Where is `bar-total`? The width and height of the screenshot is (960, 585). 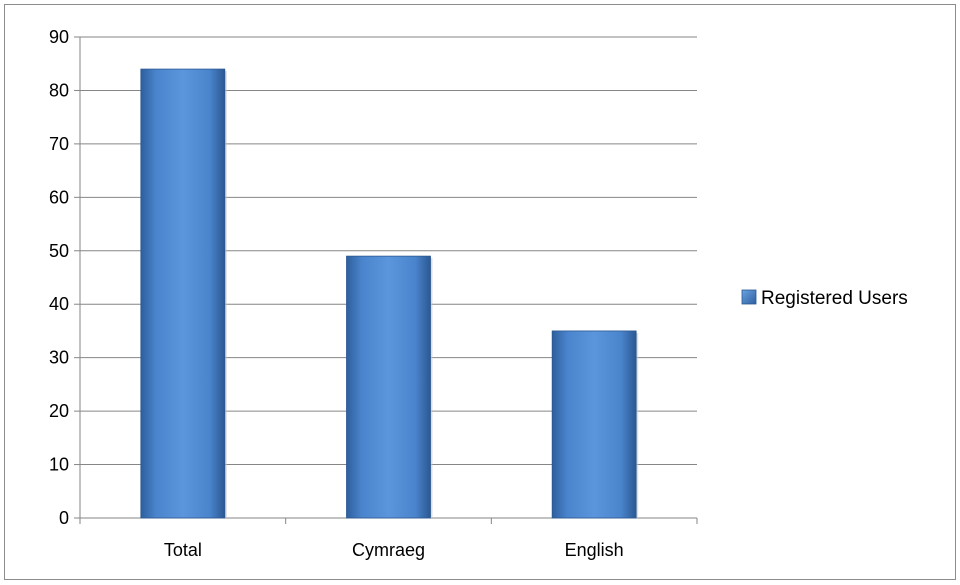
bar-total is located at coordinates (183, 293).